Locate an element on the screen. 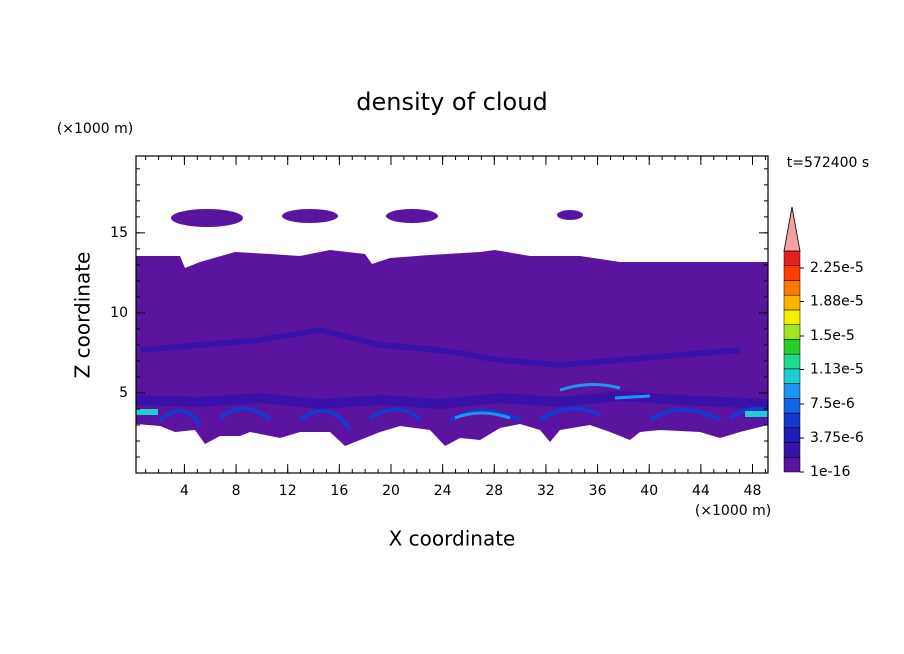 The image size is (904, 654). x-tick-label: 8 is located at coordinates (236, 491).